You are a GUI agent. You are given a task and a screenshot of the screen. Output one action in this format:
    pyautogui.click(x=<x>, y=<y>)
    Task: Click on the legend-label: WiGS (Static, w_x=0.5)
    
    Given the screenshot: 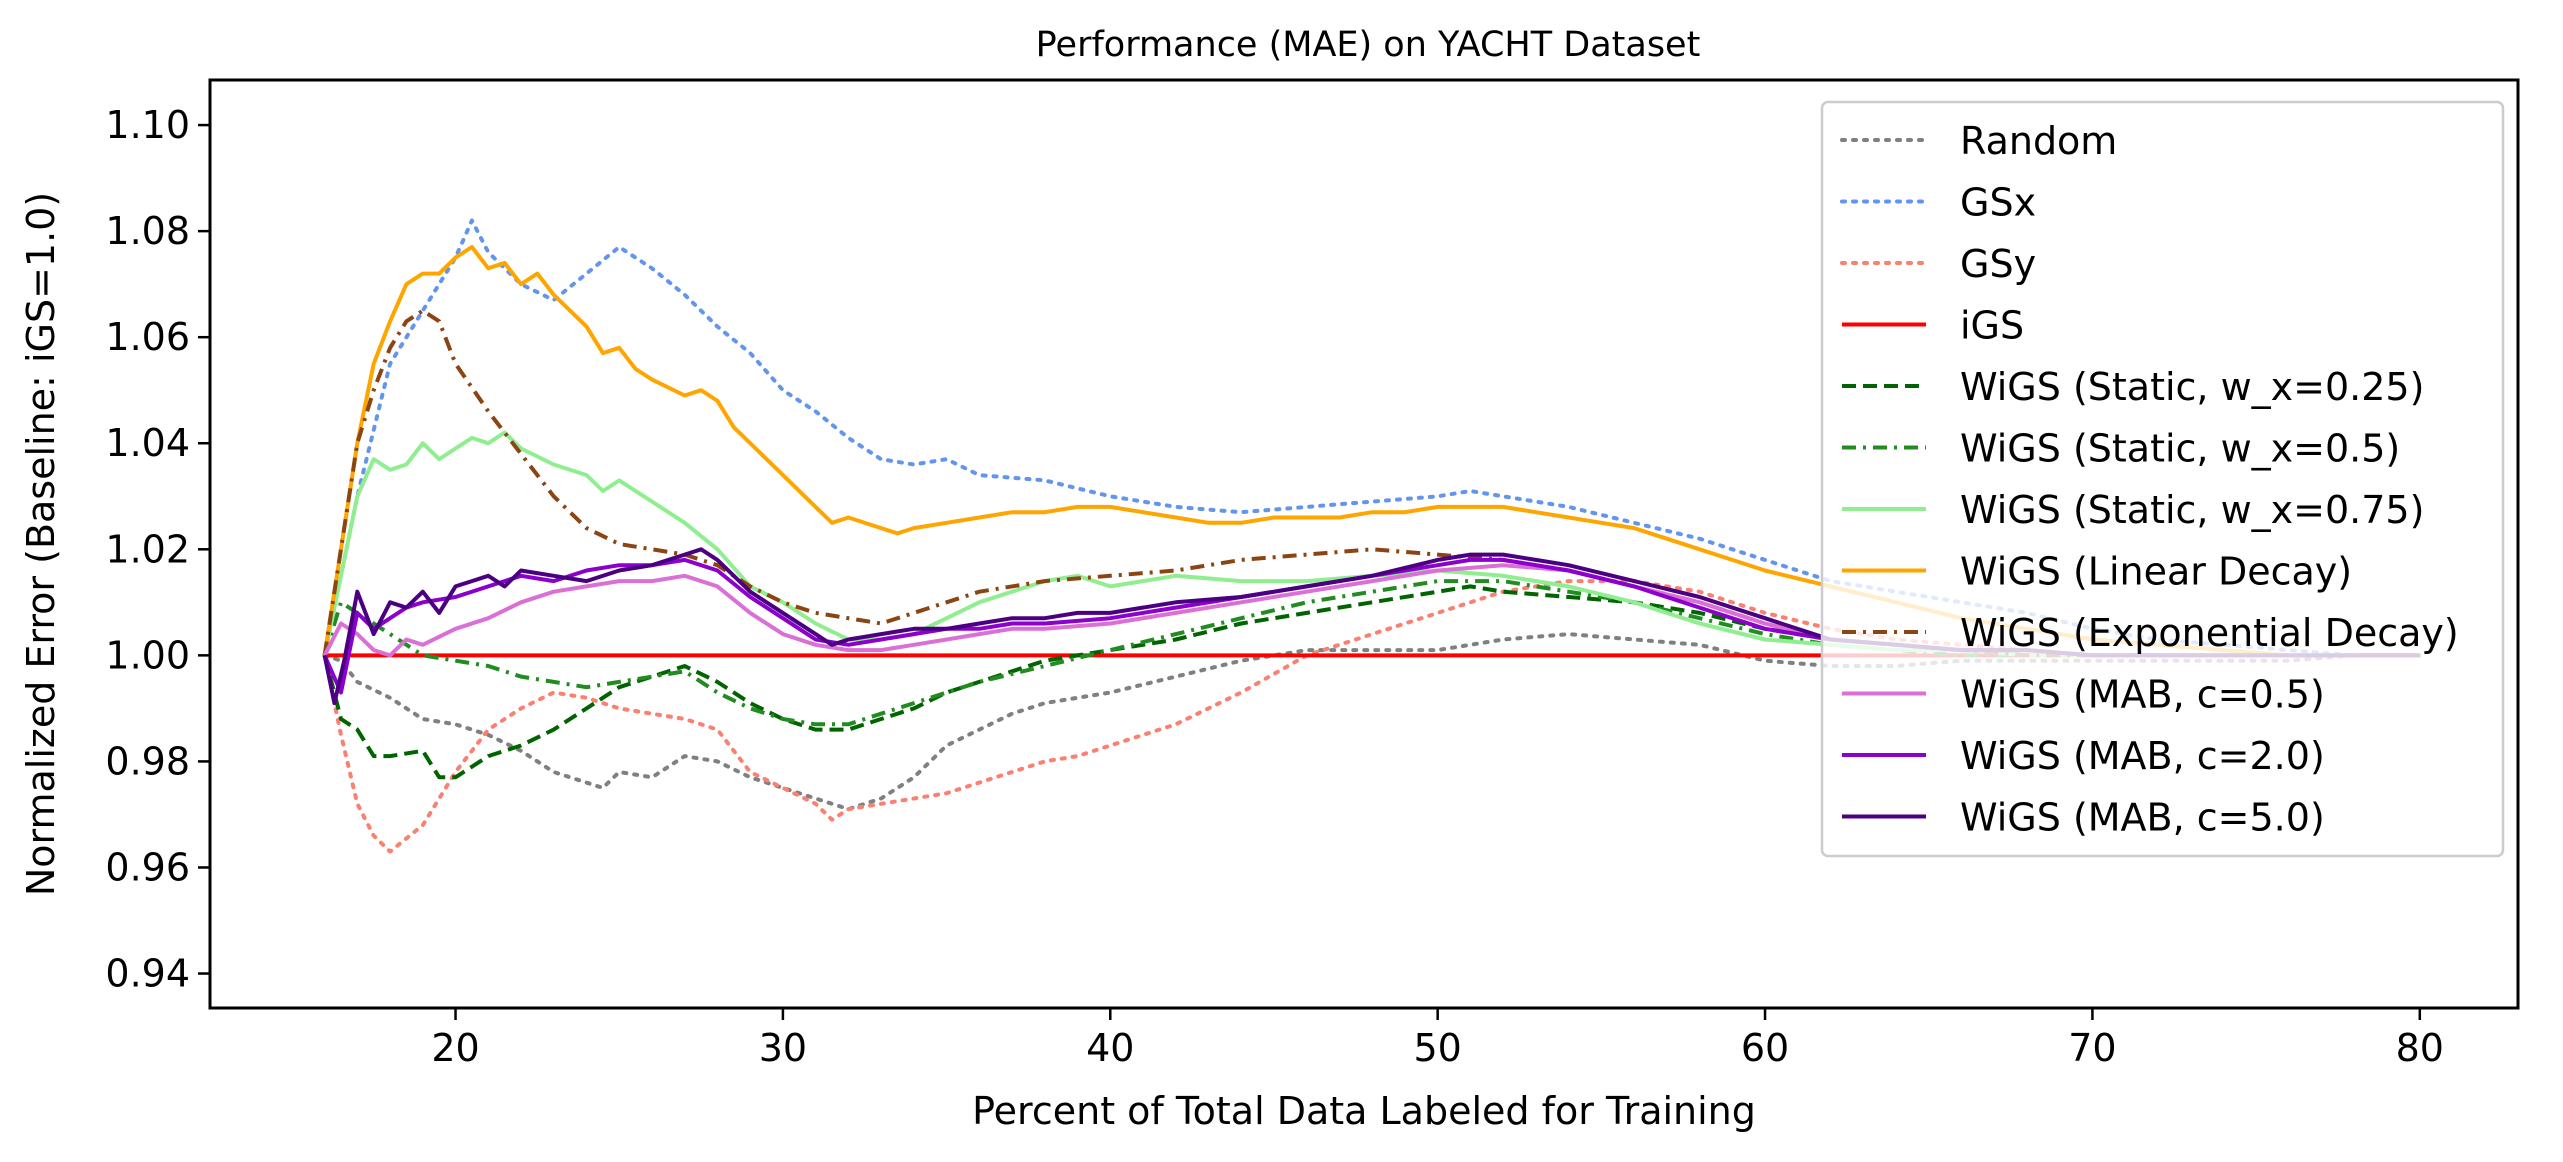 What is the action you would take?
    pyautogui.click(x=2180, y=449)
    